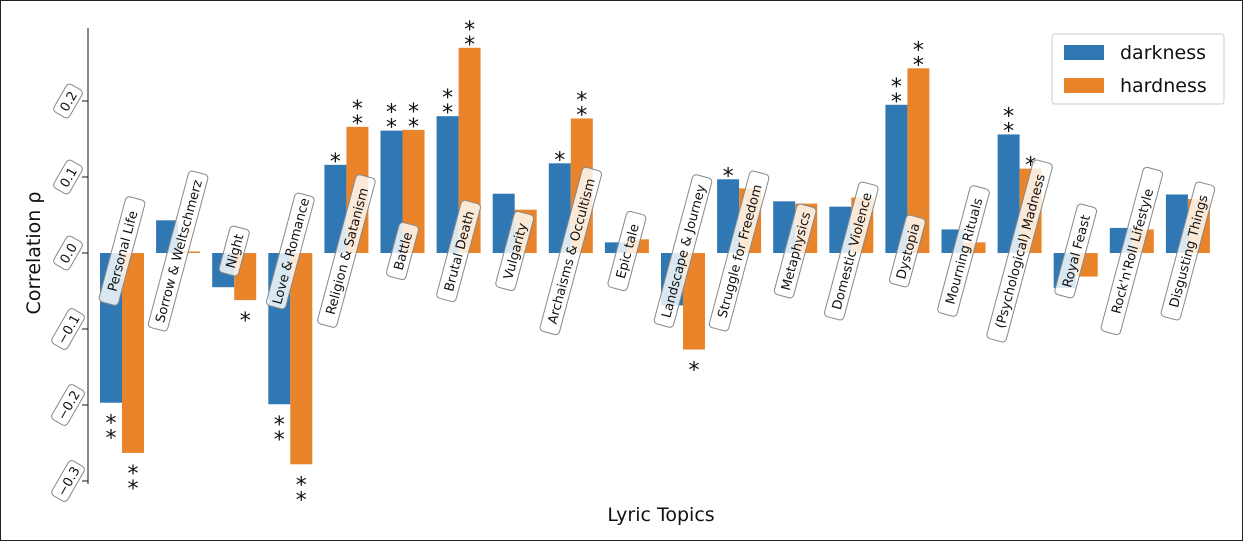 The image size is (1243, 546). I want to click on bar-darkness-archaisms-occultism, so click(559, 208).